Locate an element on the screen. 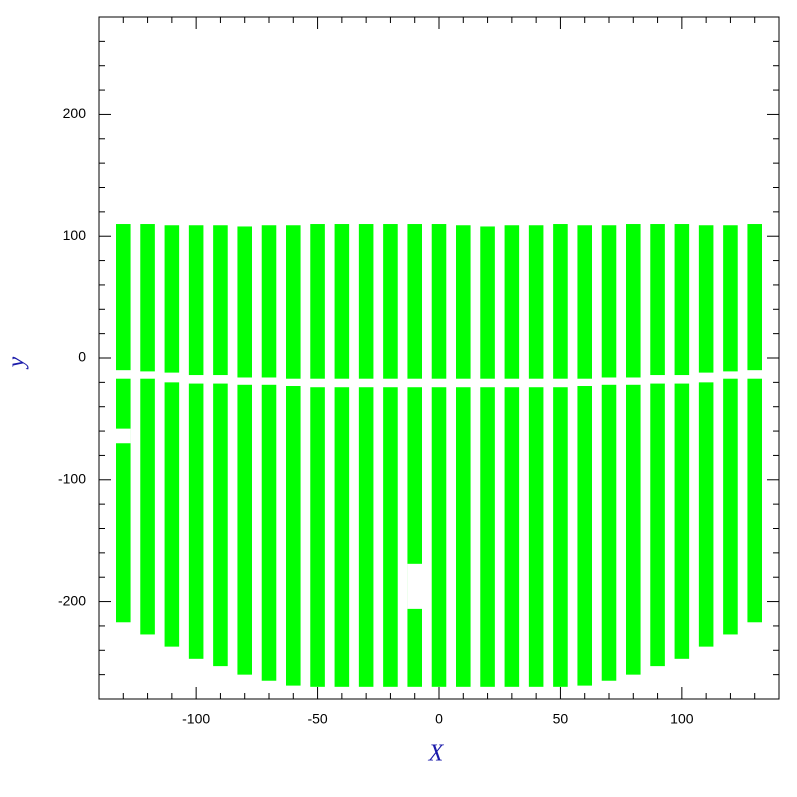 The image size is (797, 797). x-tick-label: -100 is located at coordinates (196, 719).